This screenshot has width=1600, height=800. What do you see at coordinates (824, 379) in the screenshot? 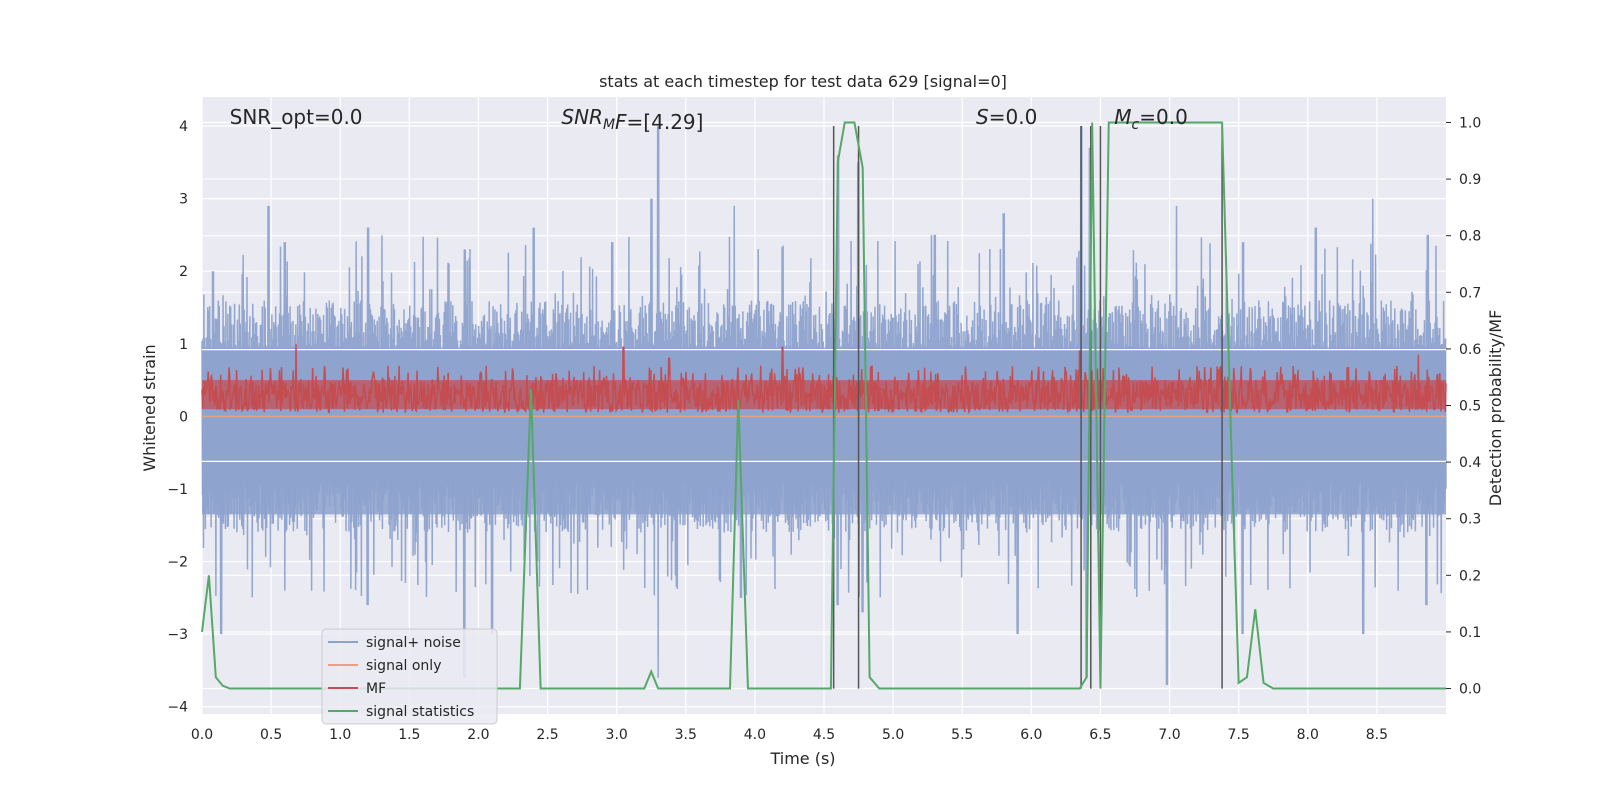
I see `series-mf` at bounding box center [824, 379].